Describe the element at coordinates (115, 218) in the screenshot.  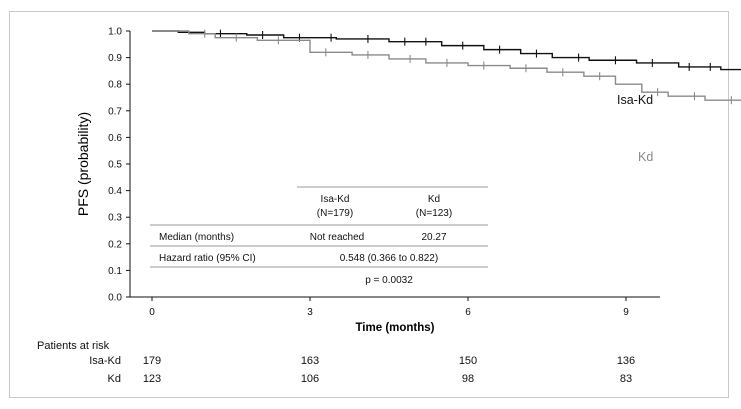
I see `y-tick-label: 0.3` at that location.